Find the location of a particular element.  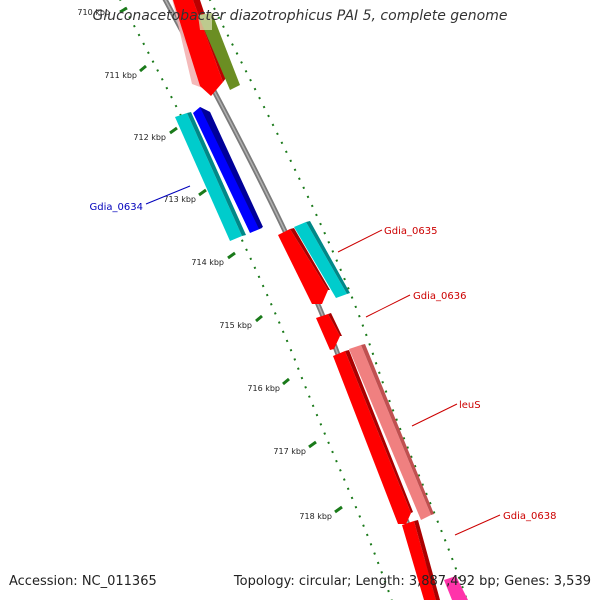

tick-label: 714 kbp is located at coordinates (207, 262).